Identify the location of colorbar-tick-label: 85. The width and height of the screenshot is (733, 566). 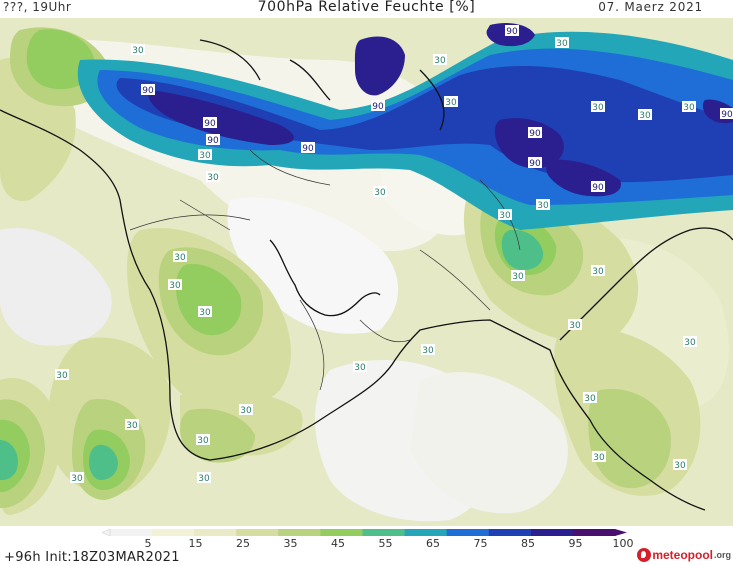
(528, 542).